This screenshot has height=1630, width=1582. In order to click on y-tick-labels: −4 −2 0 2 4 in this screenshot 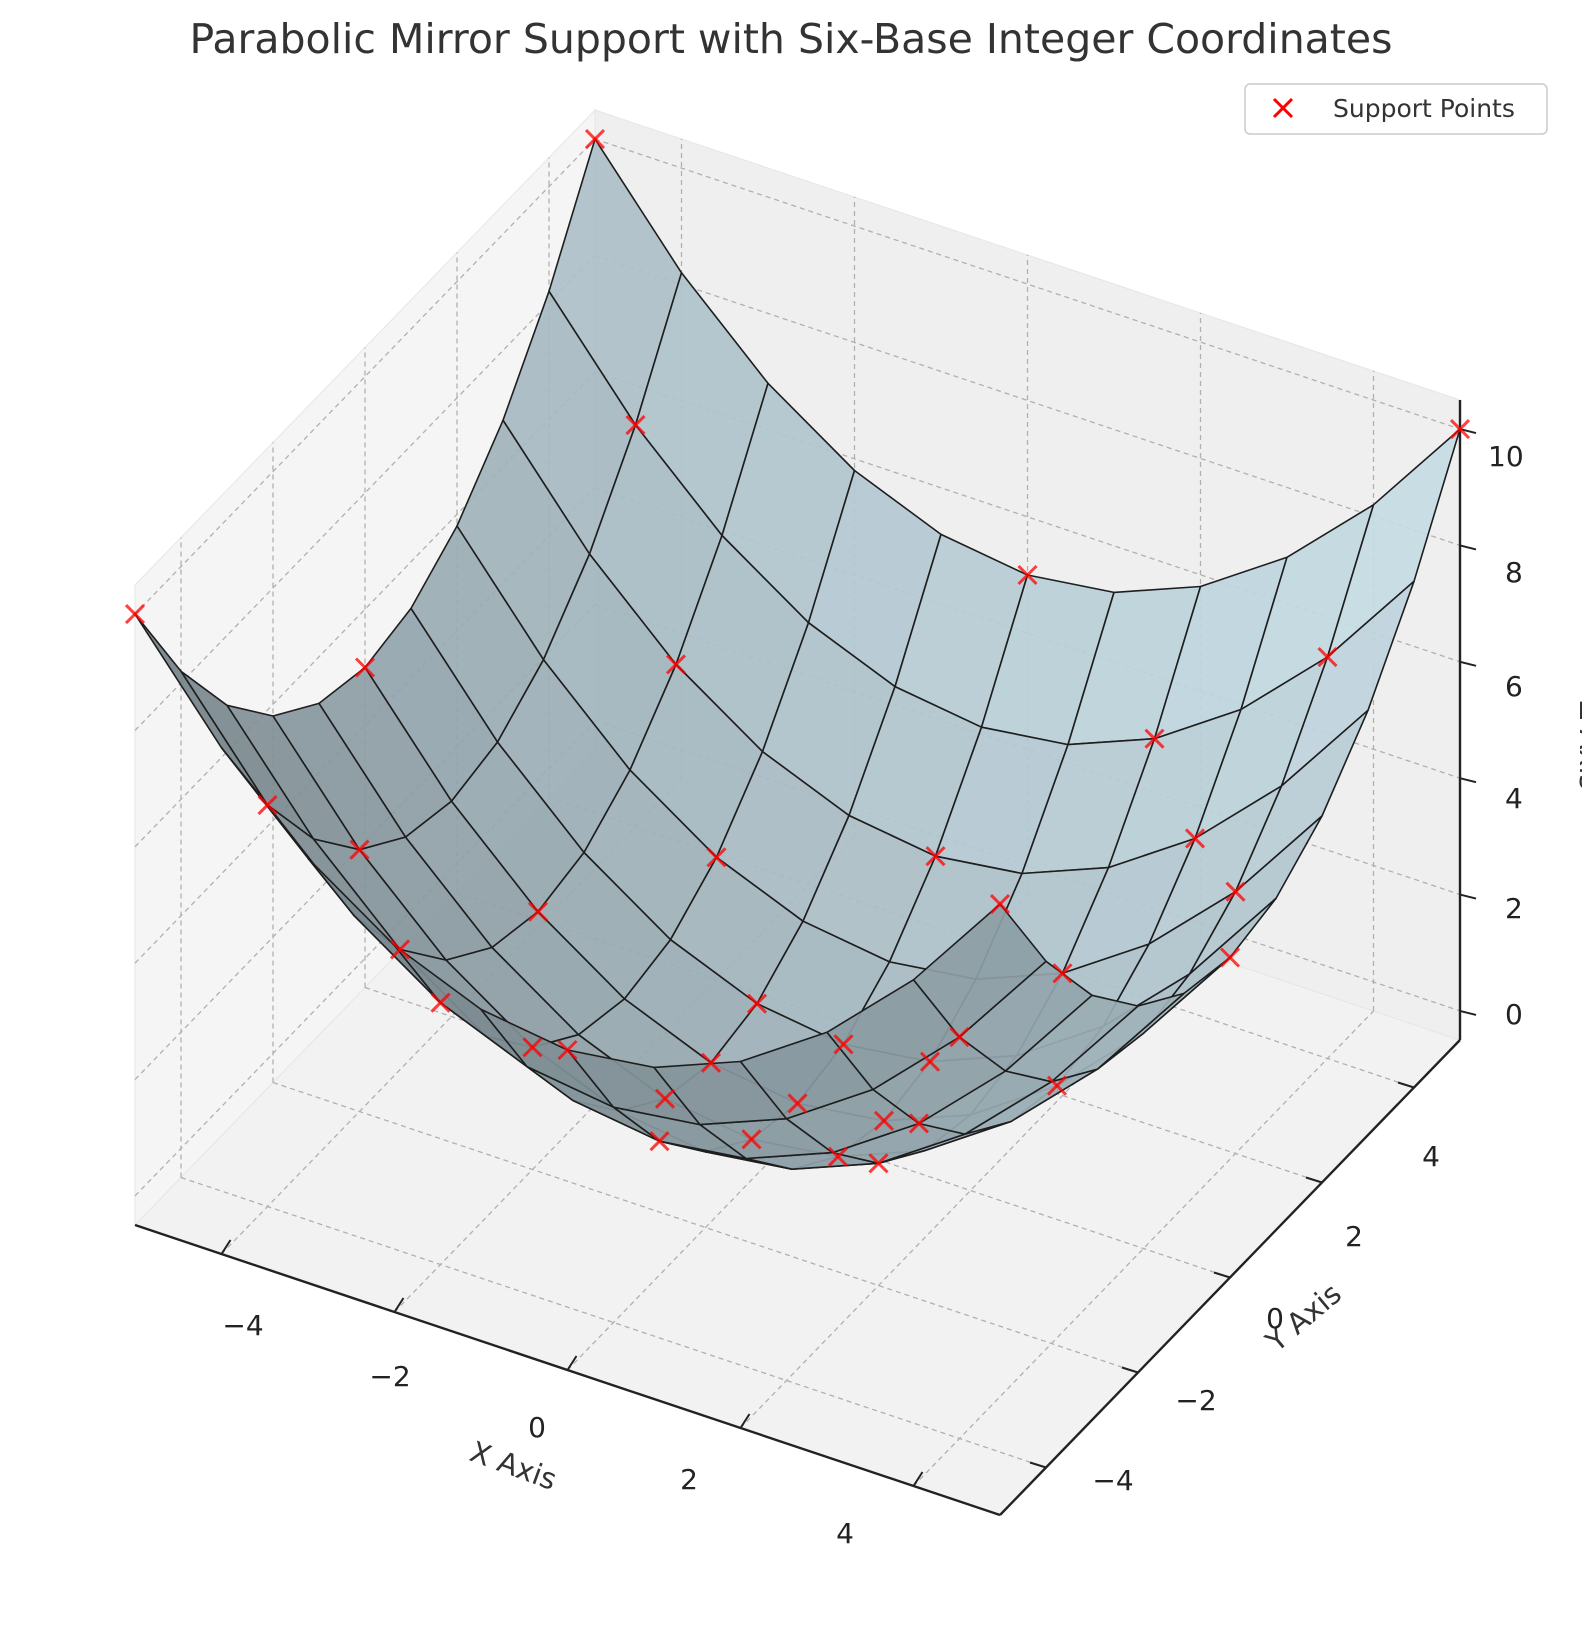, I will do `click(1266, 1318)`.